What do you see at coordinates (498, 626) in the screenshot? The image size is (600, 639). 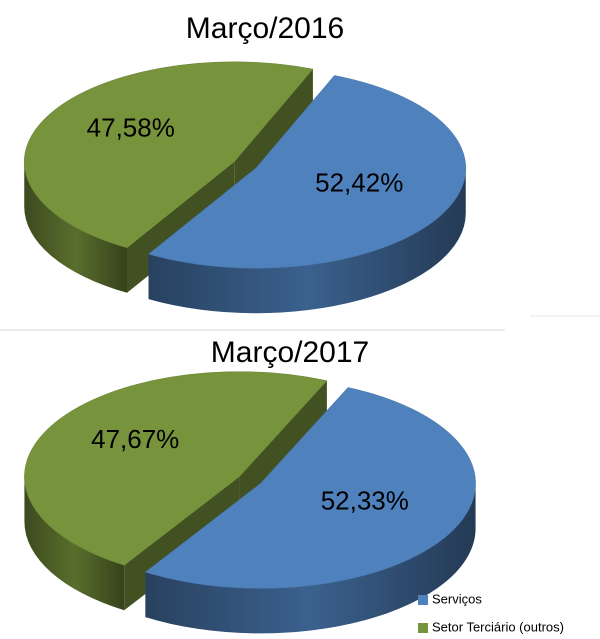 I see `legend-label: Setor Terciário (outros)` at bounding box center [498, 626].